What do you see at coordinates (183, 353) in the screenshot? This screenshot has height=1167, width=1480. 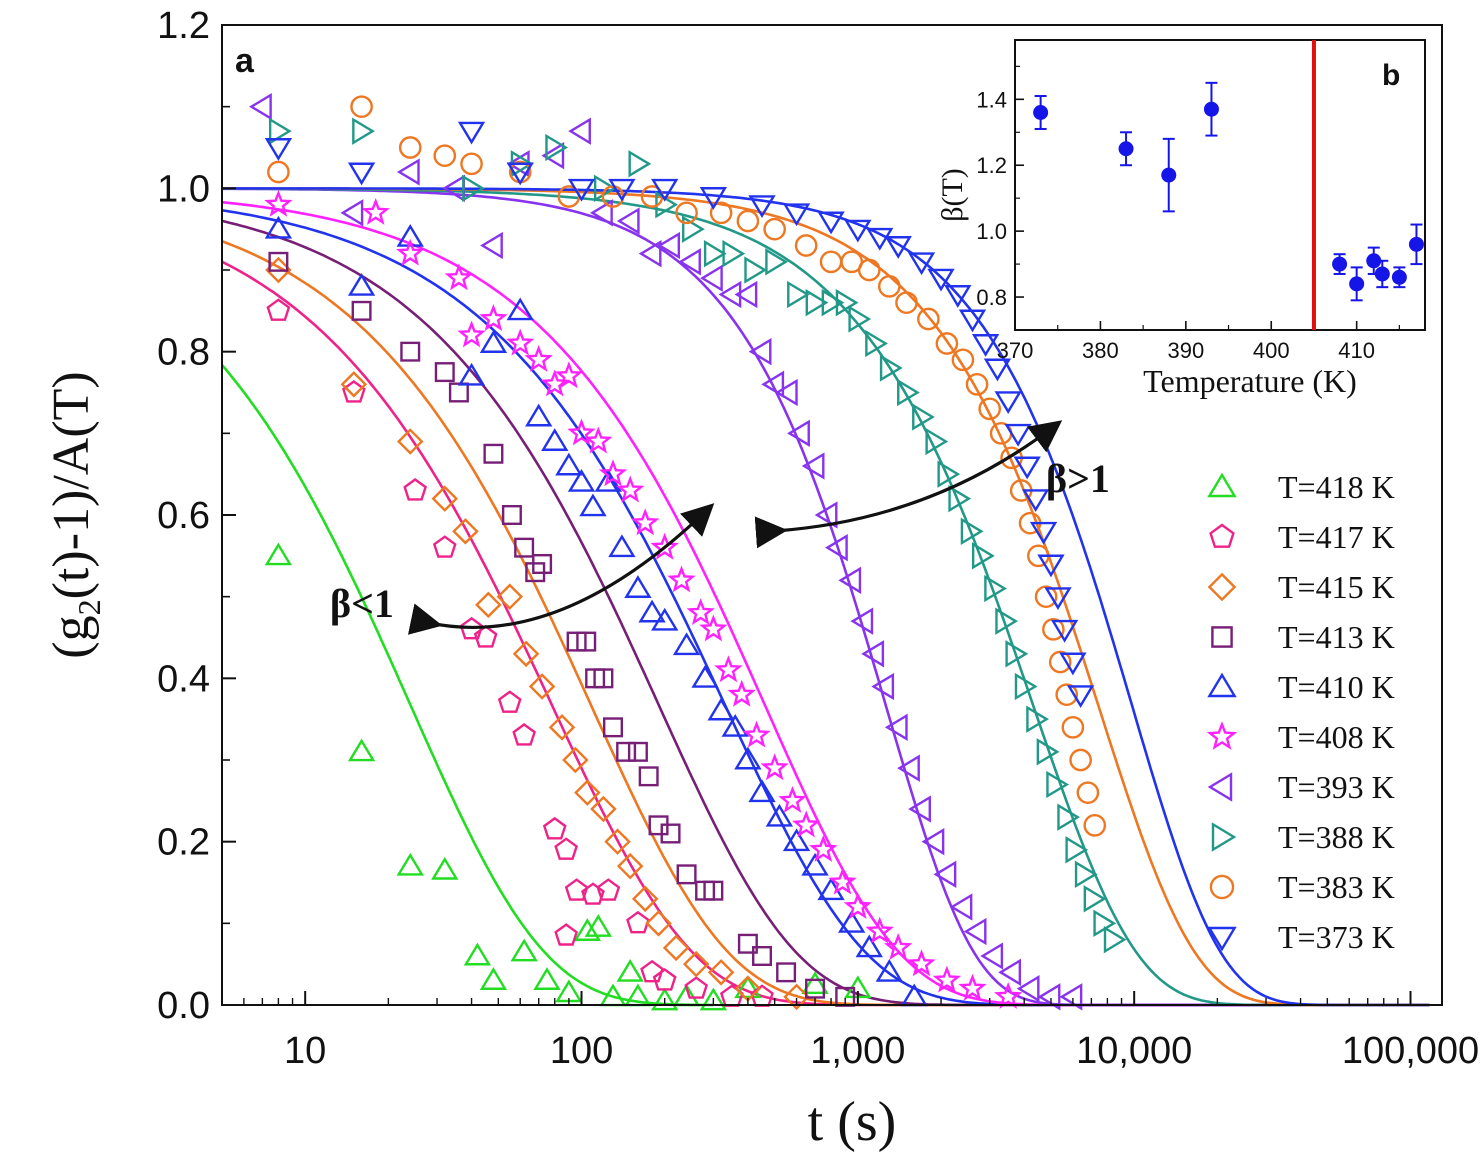 I see `y-tick-label: 0.8` at bounding box center [183, 353].